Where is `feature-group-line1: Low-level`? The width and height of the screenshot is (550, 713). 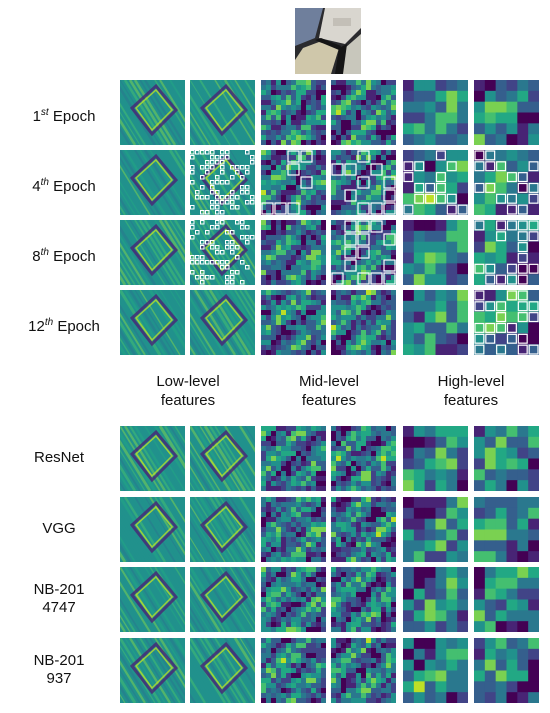
feature-group-line1: Low-level is located at coordinates (188, 381).